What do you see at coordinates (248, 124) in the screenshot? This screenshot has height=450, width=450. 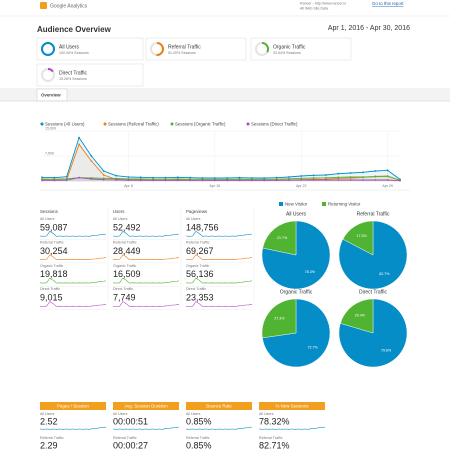 I see `legend-swatch` at bounding box center [248, 124].